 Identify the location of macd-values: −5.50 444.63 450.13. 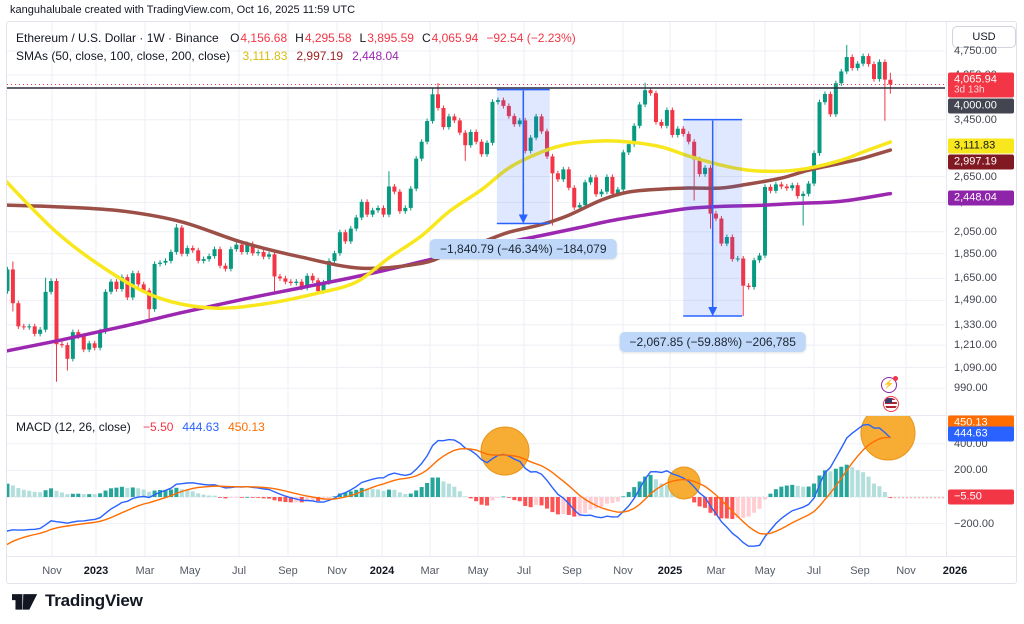
(199, 427).